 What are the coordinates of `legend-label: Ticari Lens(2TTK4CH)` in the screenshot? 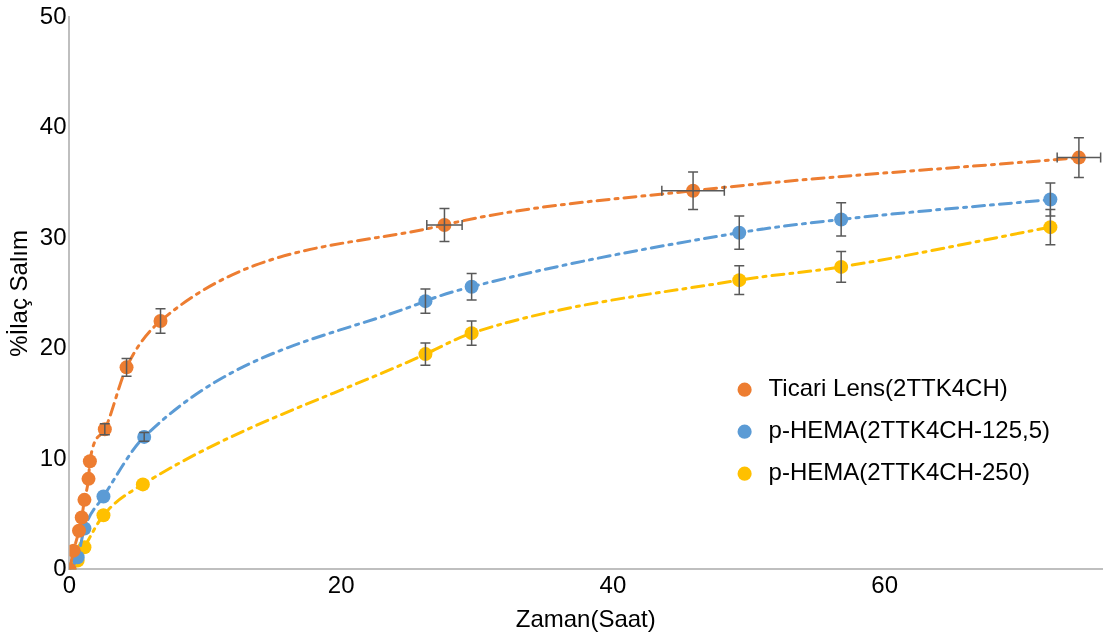 It's located at (888, 388).